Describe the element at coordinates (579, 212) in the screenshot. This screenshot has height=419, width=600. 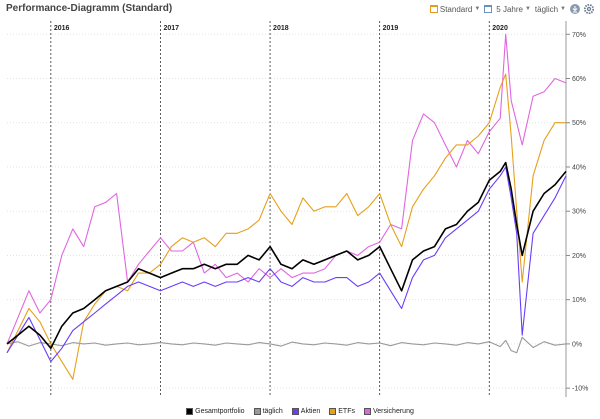
I see `y-tick-label: 30%` at that location.